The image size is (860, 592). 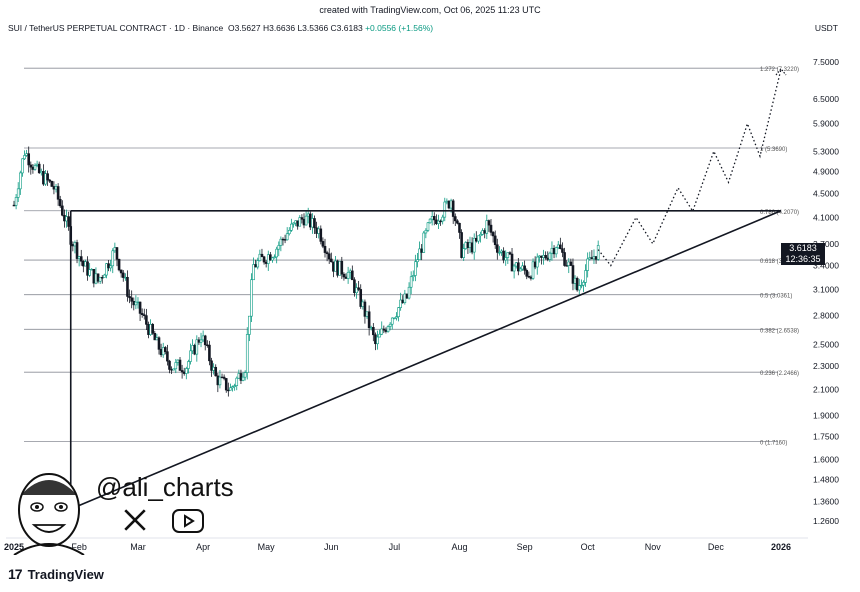 I want to click on youtube-icon, so click(x=188, y=521).